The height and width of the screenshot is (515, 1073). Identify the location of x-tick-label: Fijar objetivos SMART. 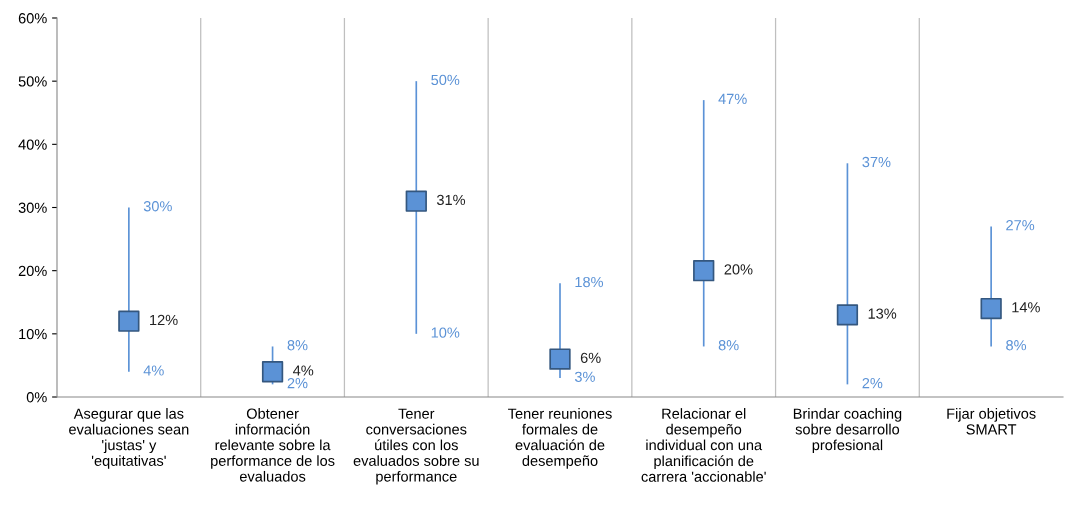
(991, 421).